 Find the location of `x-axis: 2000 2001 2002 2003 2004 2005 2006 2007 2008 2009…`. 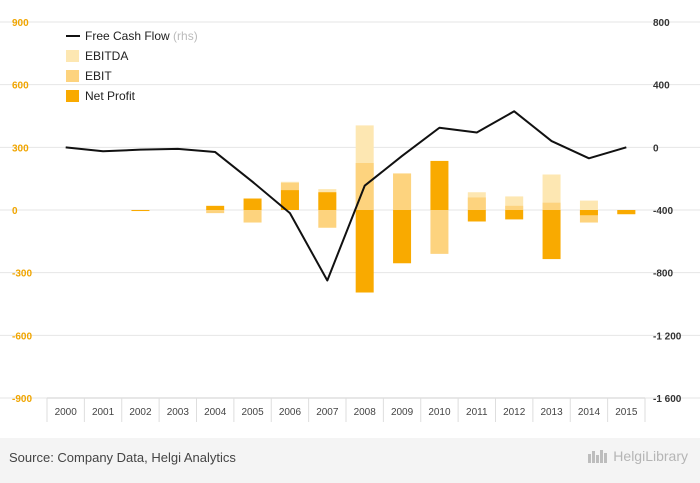

x-axis: 2000 2001 2002 2003 2004 2005 2006 2007 2008 2009… is located at coordinates (346, 410).